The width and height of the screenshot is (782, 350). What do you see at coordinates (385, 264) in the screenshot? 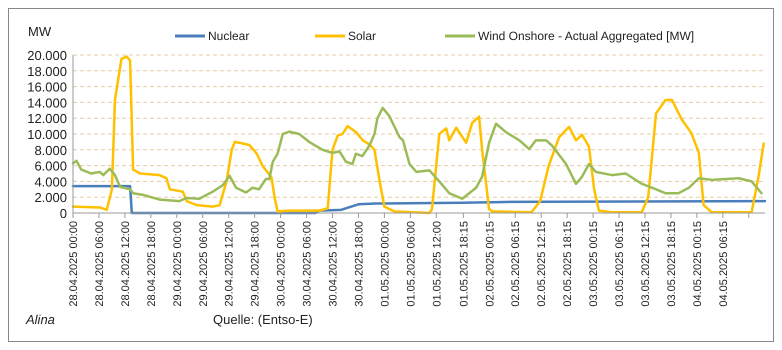
I see `x-tick-label: 01.05.2025 00:00` at bounding box center [385, 264].